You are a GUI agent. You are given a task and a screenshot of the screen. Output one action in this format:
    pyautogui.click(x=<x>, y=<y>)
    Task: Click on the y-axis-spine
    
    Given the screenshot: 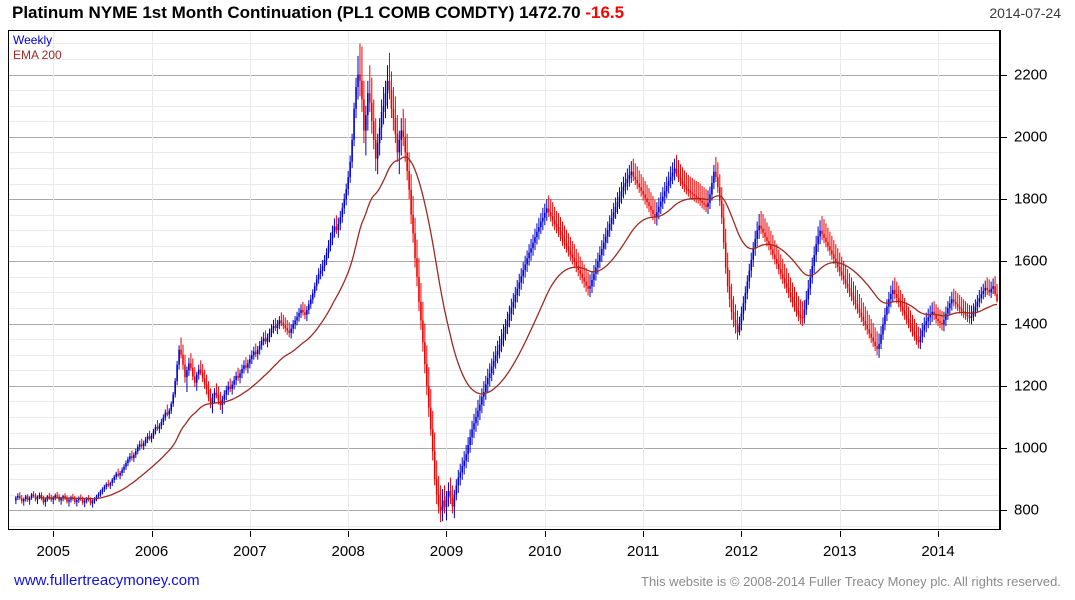 What is the action you would take?
    pyautogui.click(x=1000, y=280)
    